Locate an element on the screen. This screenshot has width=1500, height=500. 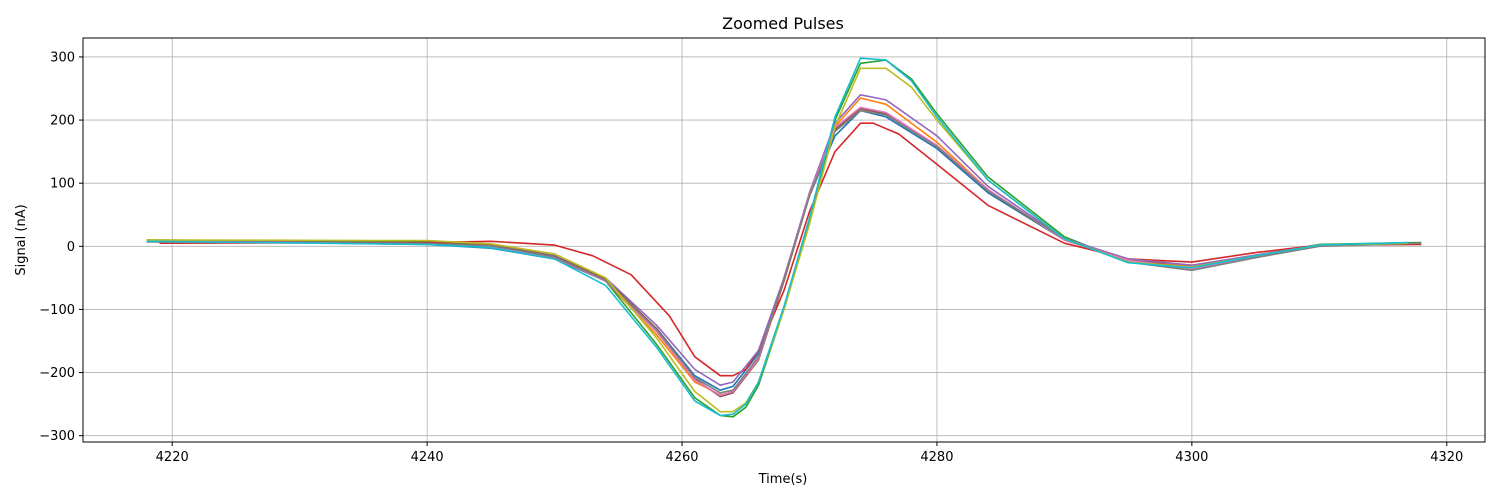
y-tick-label: −300 is located at coordinates (57, 436).